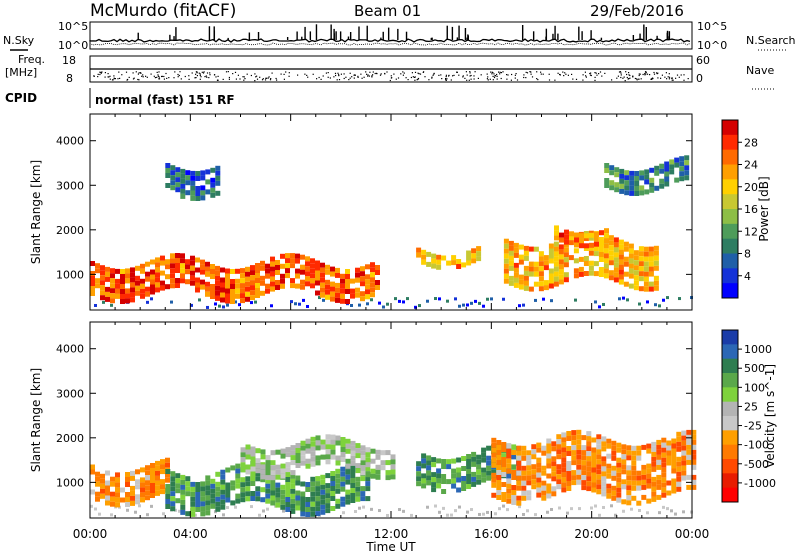 Image resolution: width=800 pixels, height=554 pixels. I want to click on station-title: McMurdo (fitACF), so click(163, 11).